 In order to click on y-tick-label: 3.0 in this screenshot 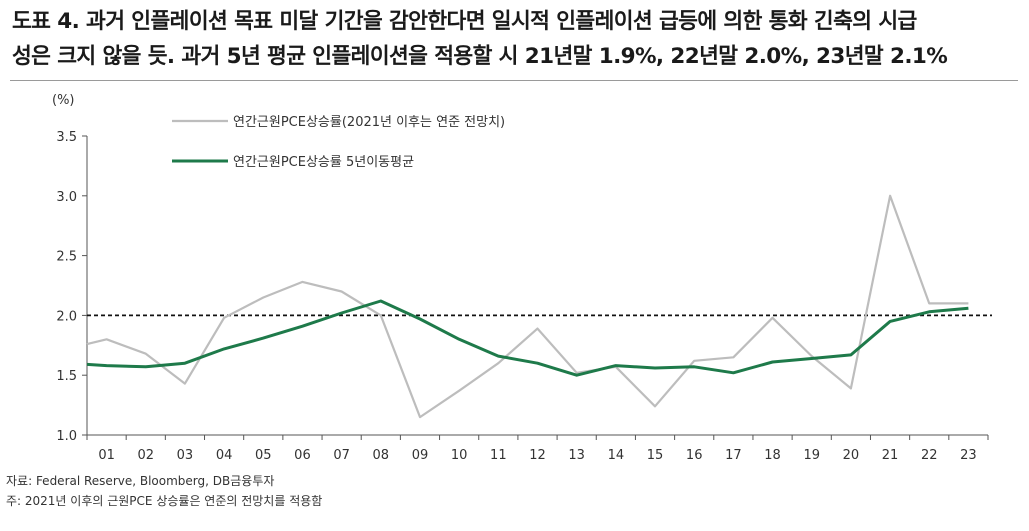, I will do `click(66, 197)`.